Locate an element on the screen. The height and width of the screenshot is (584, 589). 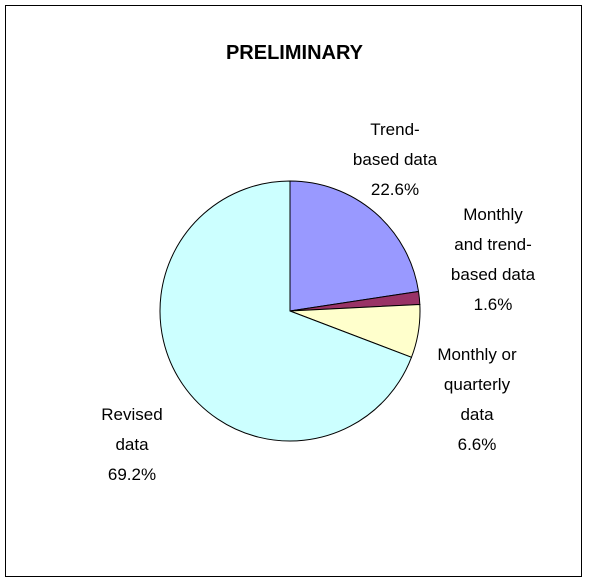
category-label: Trend-based data is located at coordinates (395, 144).